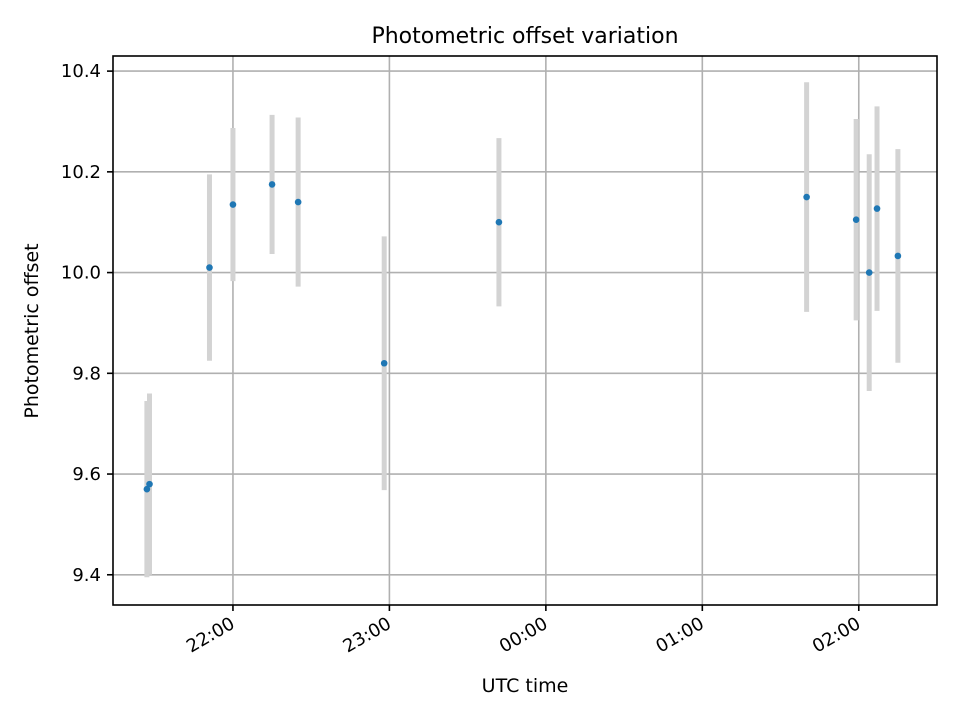  What do you see at coordinates (86, 373) in the screenshot?
I see `y-tick-label: 9.8` at bounding box center [86, 373].